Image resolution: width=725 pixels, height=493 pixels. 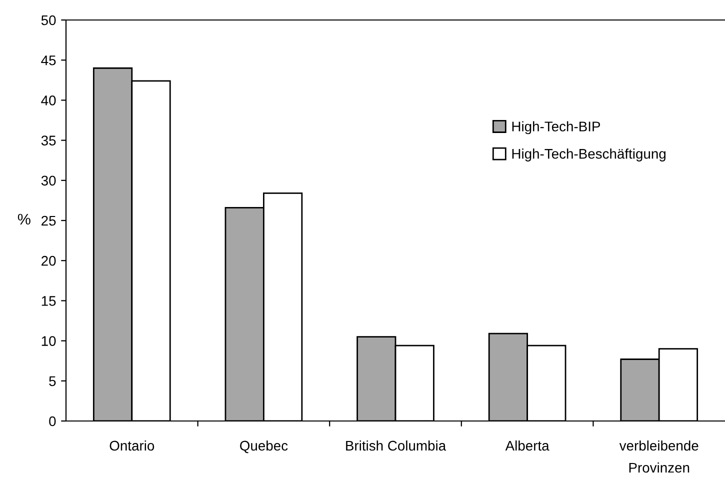 I want to click on y-tick-label: 15, so click(x=49, y=301).